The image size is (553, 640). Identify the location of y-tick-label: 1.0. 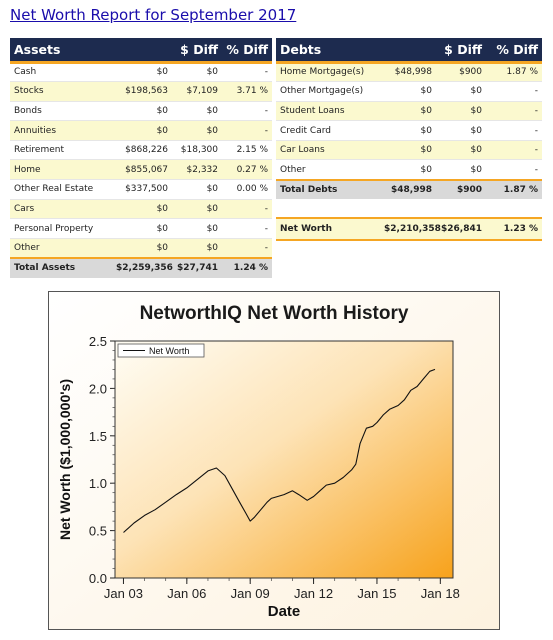
(98, 483).